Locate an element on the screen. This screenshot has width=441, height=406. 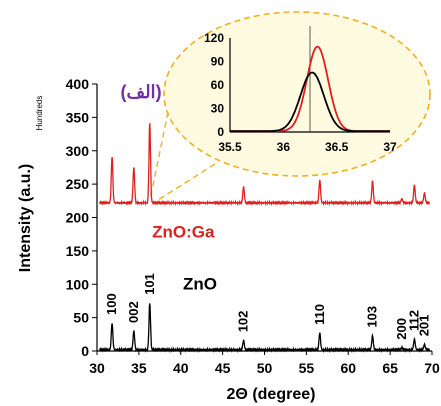
peak-label-112: 112 is located at coordinates (413, 320).